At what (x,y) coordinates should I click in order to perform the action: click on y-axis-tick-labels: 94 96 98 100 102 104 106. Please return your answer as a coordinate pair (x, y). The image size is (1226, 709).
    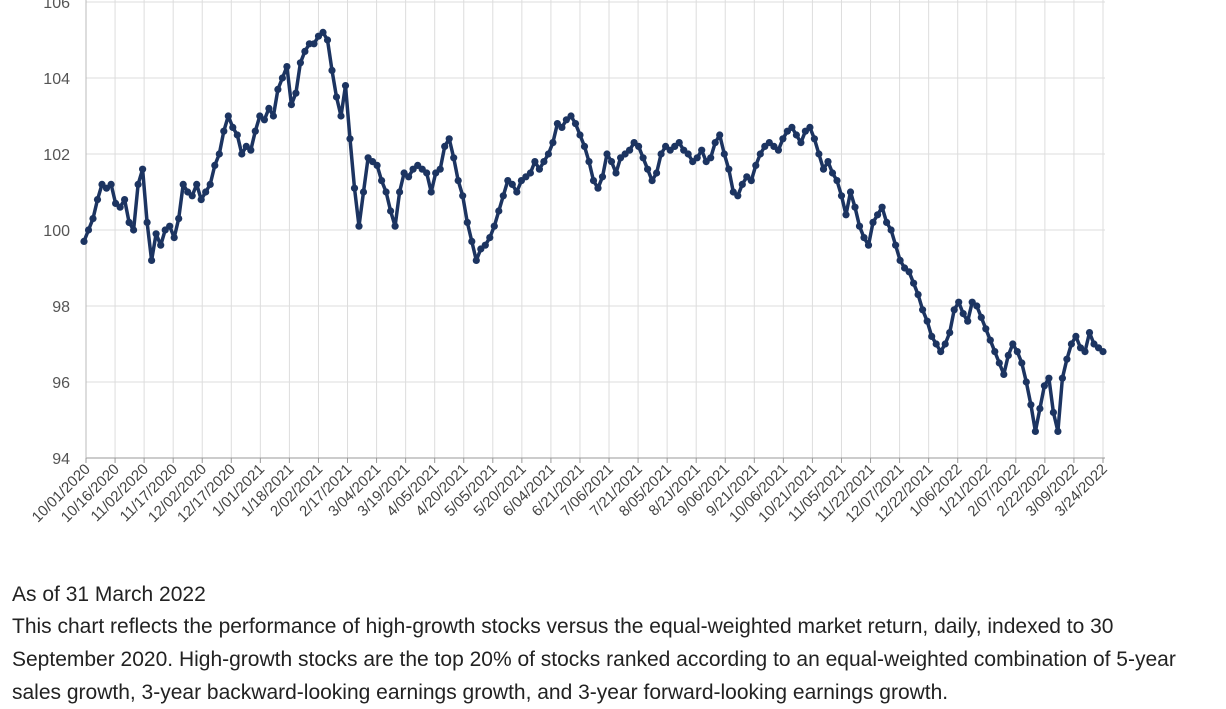
    Looking at the image, I should click on (56, 234).